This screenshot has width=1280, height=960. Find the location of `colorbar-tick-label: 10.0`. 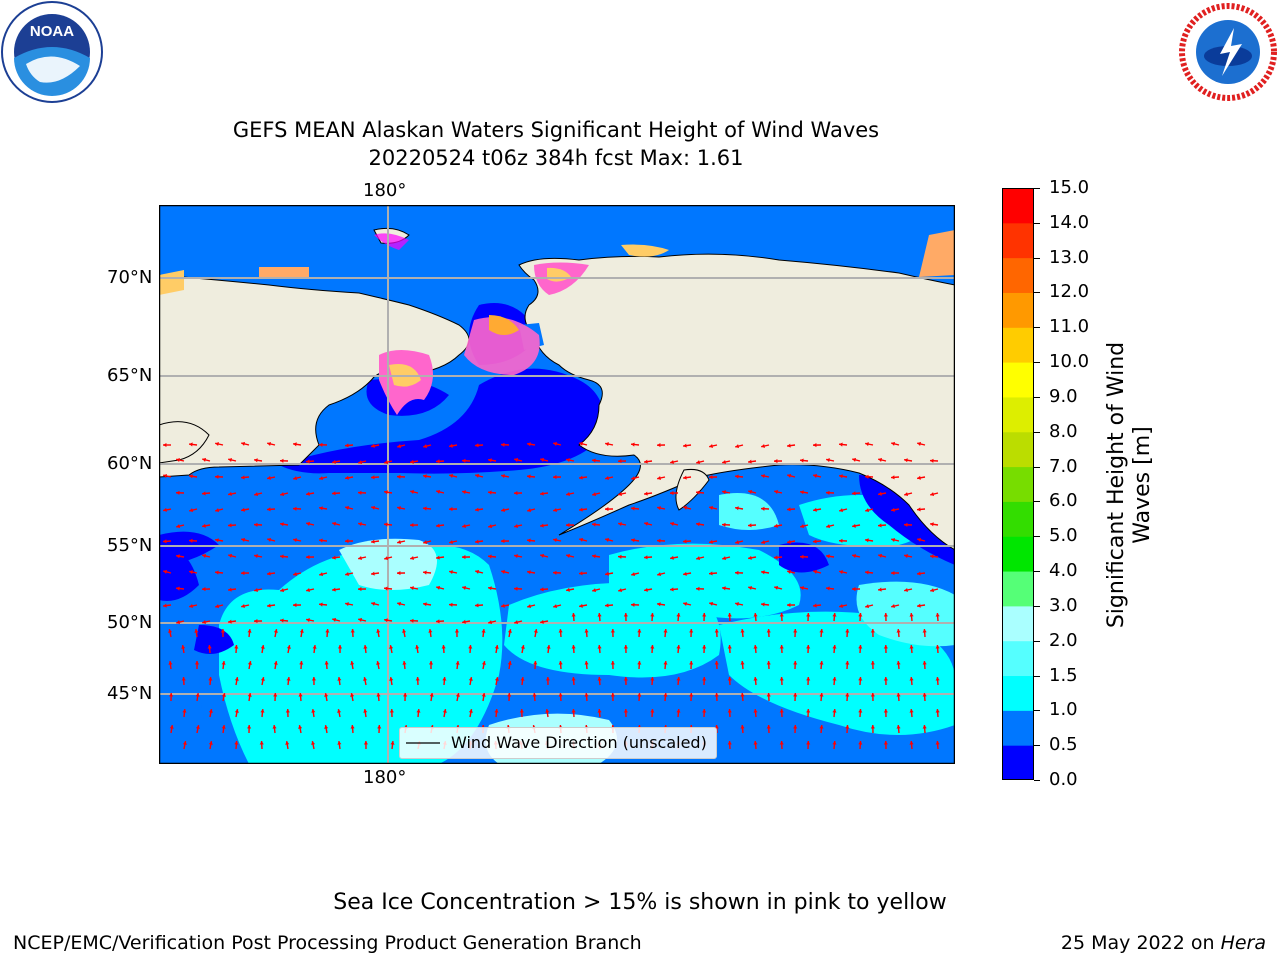

colorbar-tick-label: 10.0 is located at coordinates (1069, 362).